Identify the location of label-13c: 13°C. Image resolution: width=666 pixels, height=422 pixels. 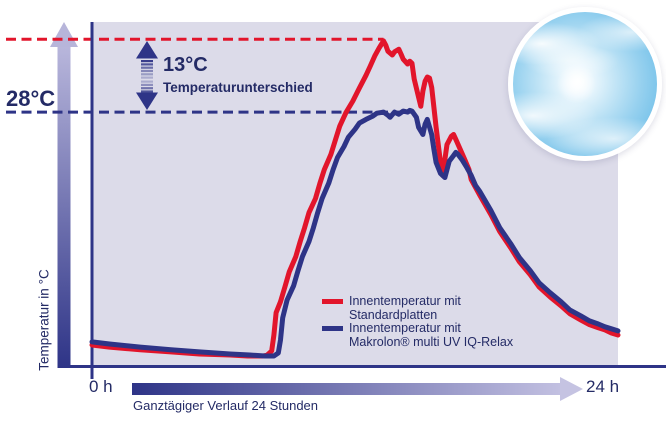
(185, 65).